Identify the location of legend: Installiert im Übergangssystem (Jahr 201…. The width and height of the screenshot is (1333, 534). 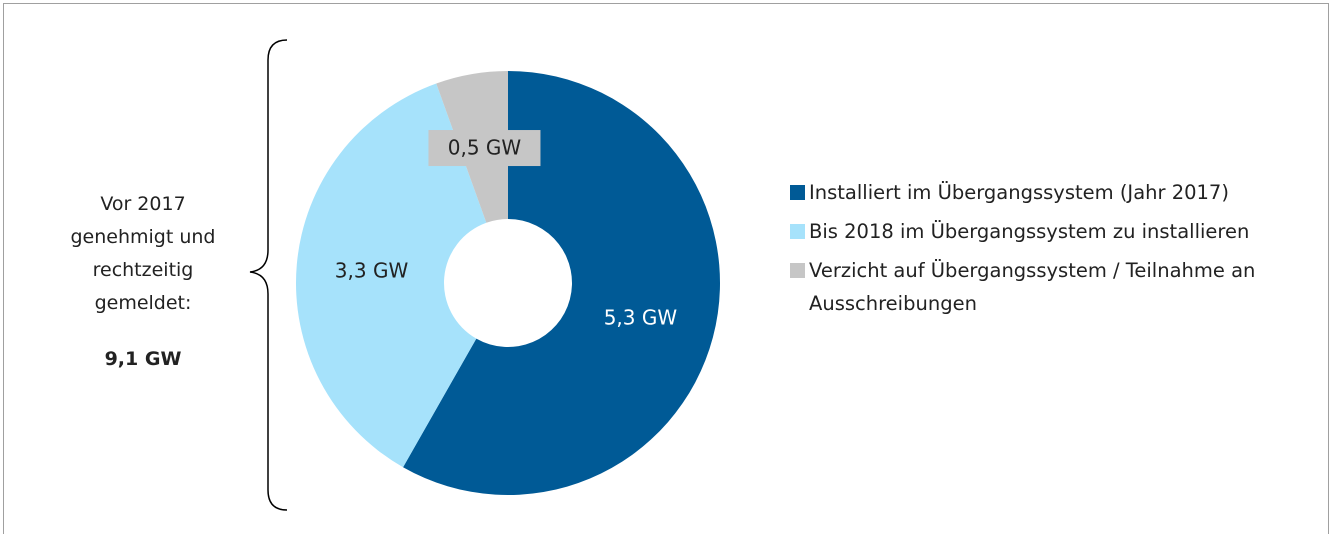
(1050, 251).